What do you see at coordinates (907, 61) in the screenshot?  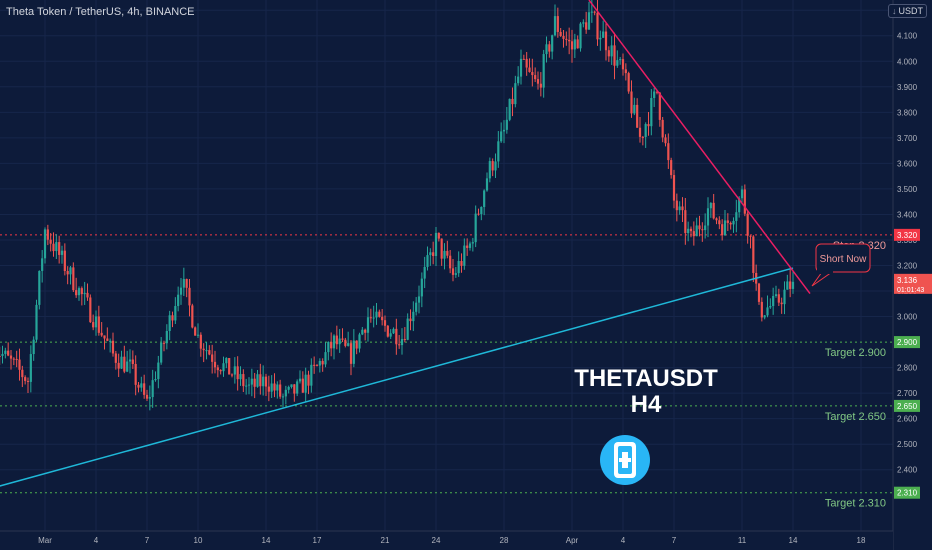 I see `price-tick-label: 4.000` at bounding box center [907, 61].